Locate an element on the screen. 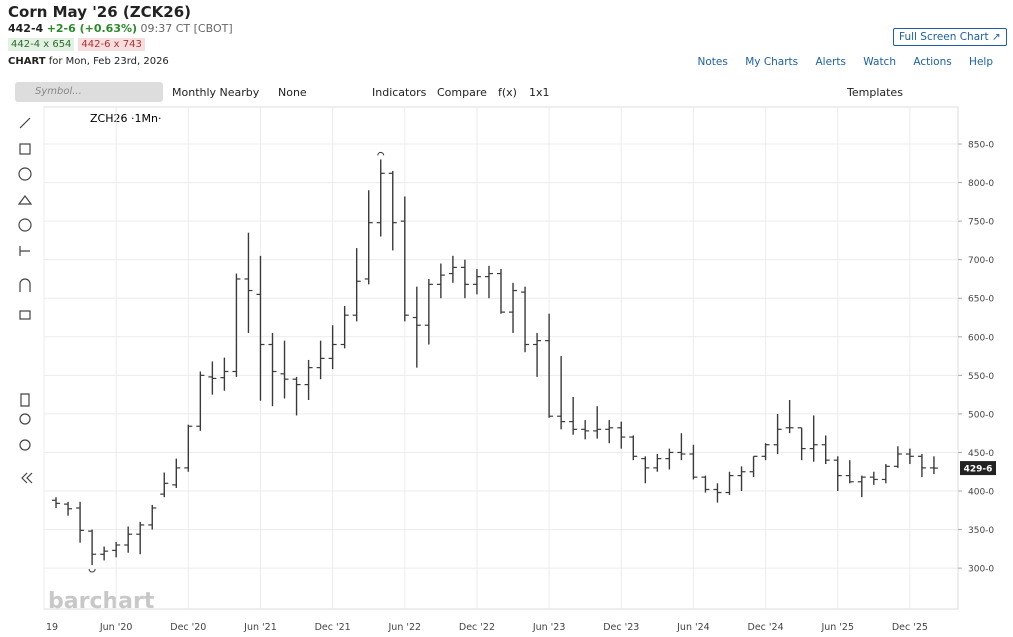 This screenshot has height=637, width=1013. fx: f(x) is located at coordinates (507, 92).